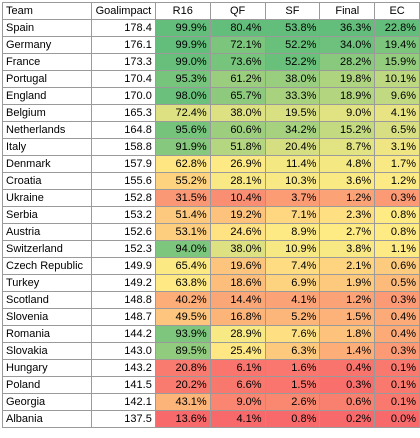  What do you see at coordinates (47, 28) in the screenshot?
I see `cell-team: Spain` at bounding box center [47, 28].